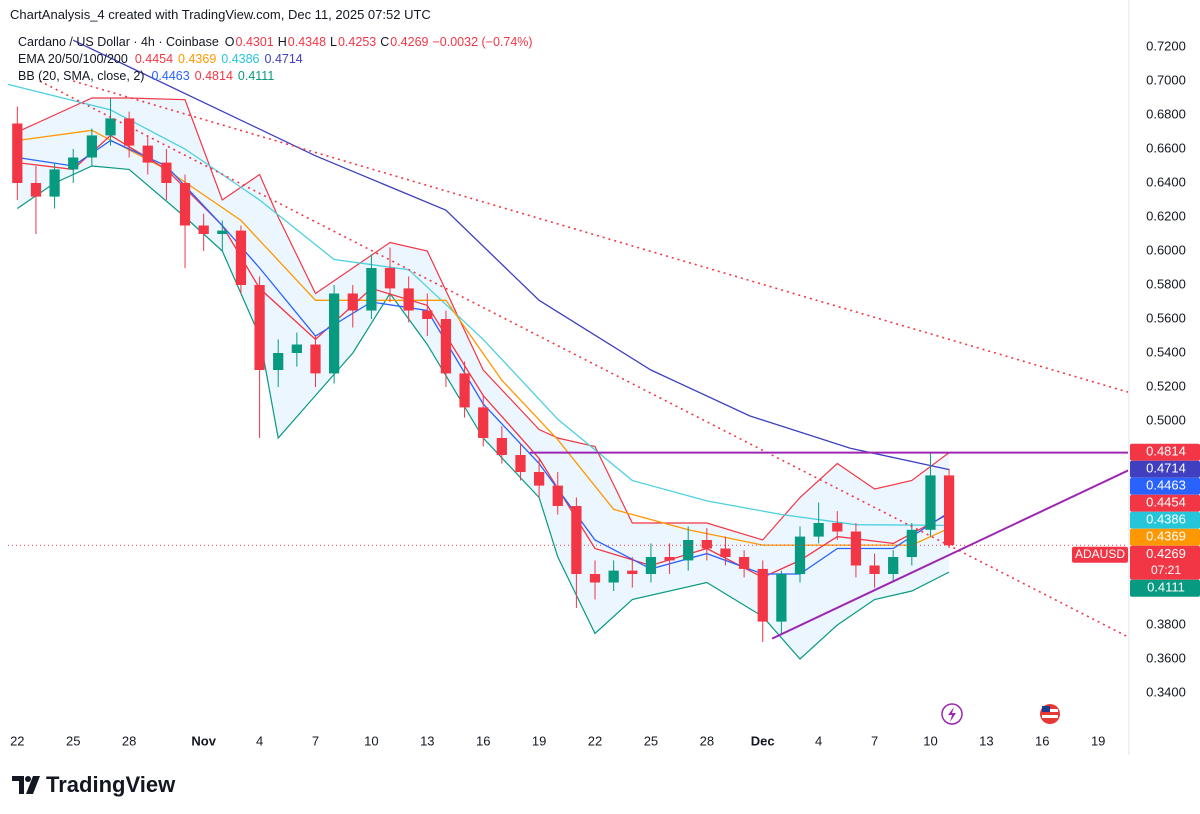 Image resolution: width=1200 pixels, height=814 pixels. I want to click on price-tag-label: 0.4463, so click(1166, 485).